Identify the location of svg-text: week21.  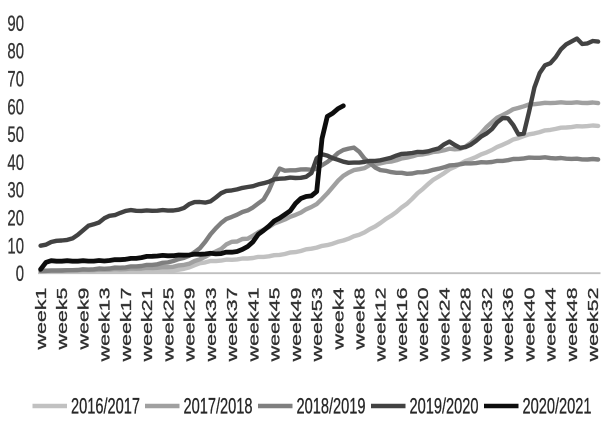
(148, 325).